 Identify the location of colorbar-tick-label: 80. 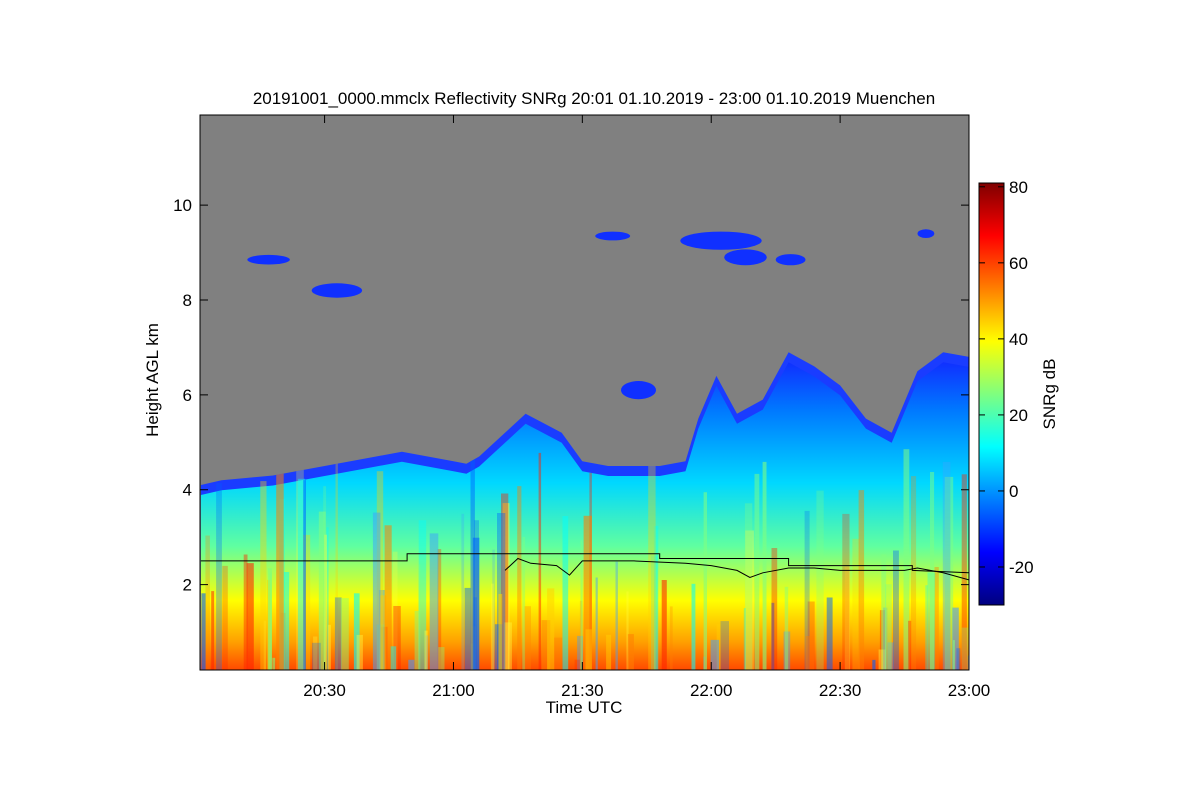
(1018, 187).